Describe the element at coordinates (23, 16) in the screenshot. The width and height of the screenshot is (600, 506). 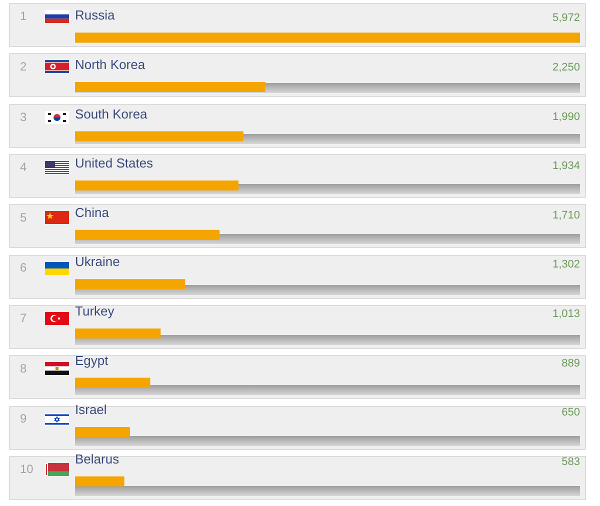
I see `text: 1` at that location.